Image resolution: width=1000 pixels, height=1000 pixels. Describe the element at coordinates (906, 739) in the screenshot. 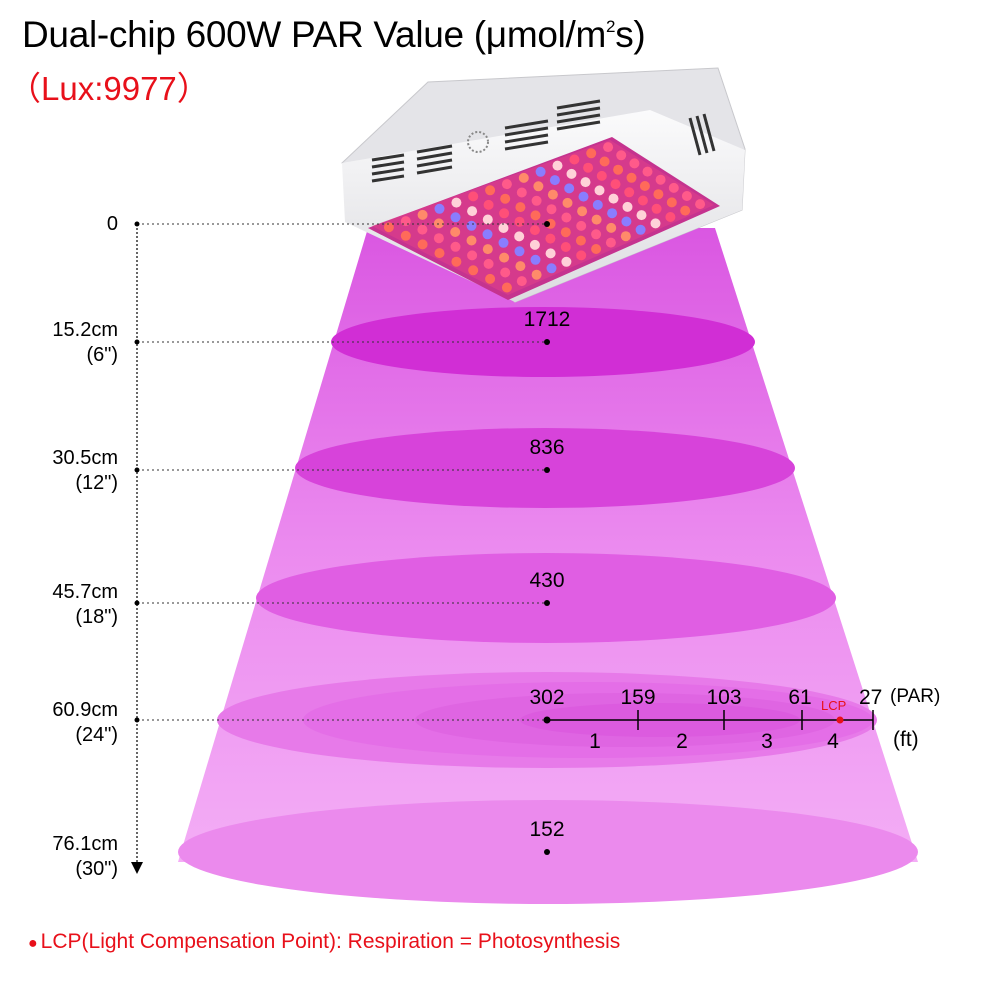

I see `ft-unit-label: (ft)` at that location.